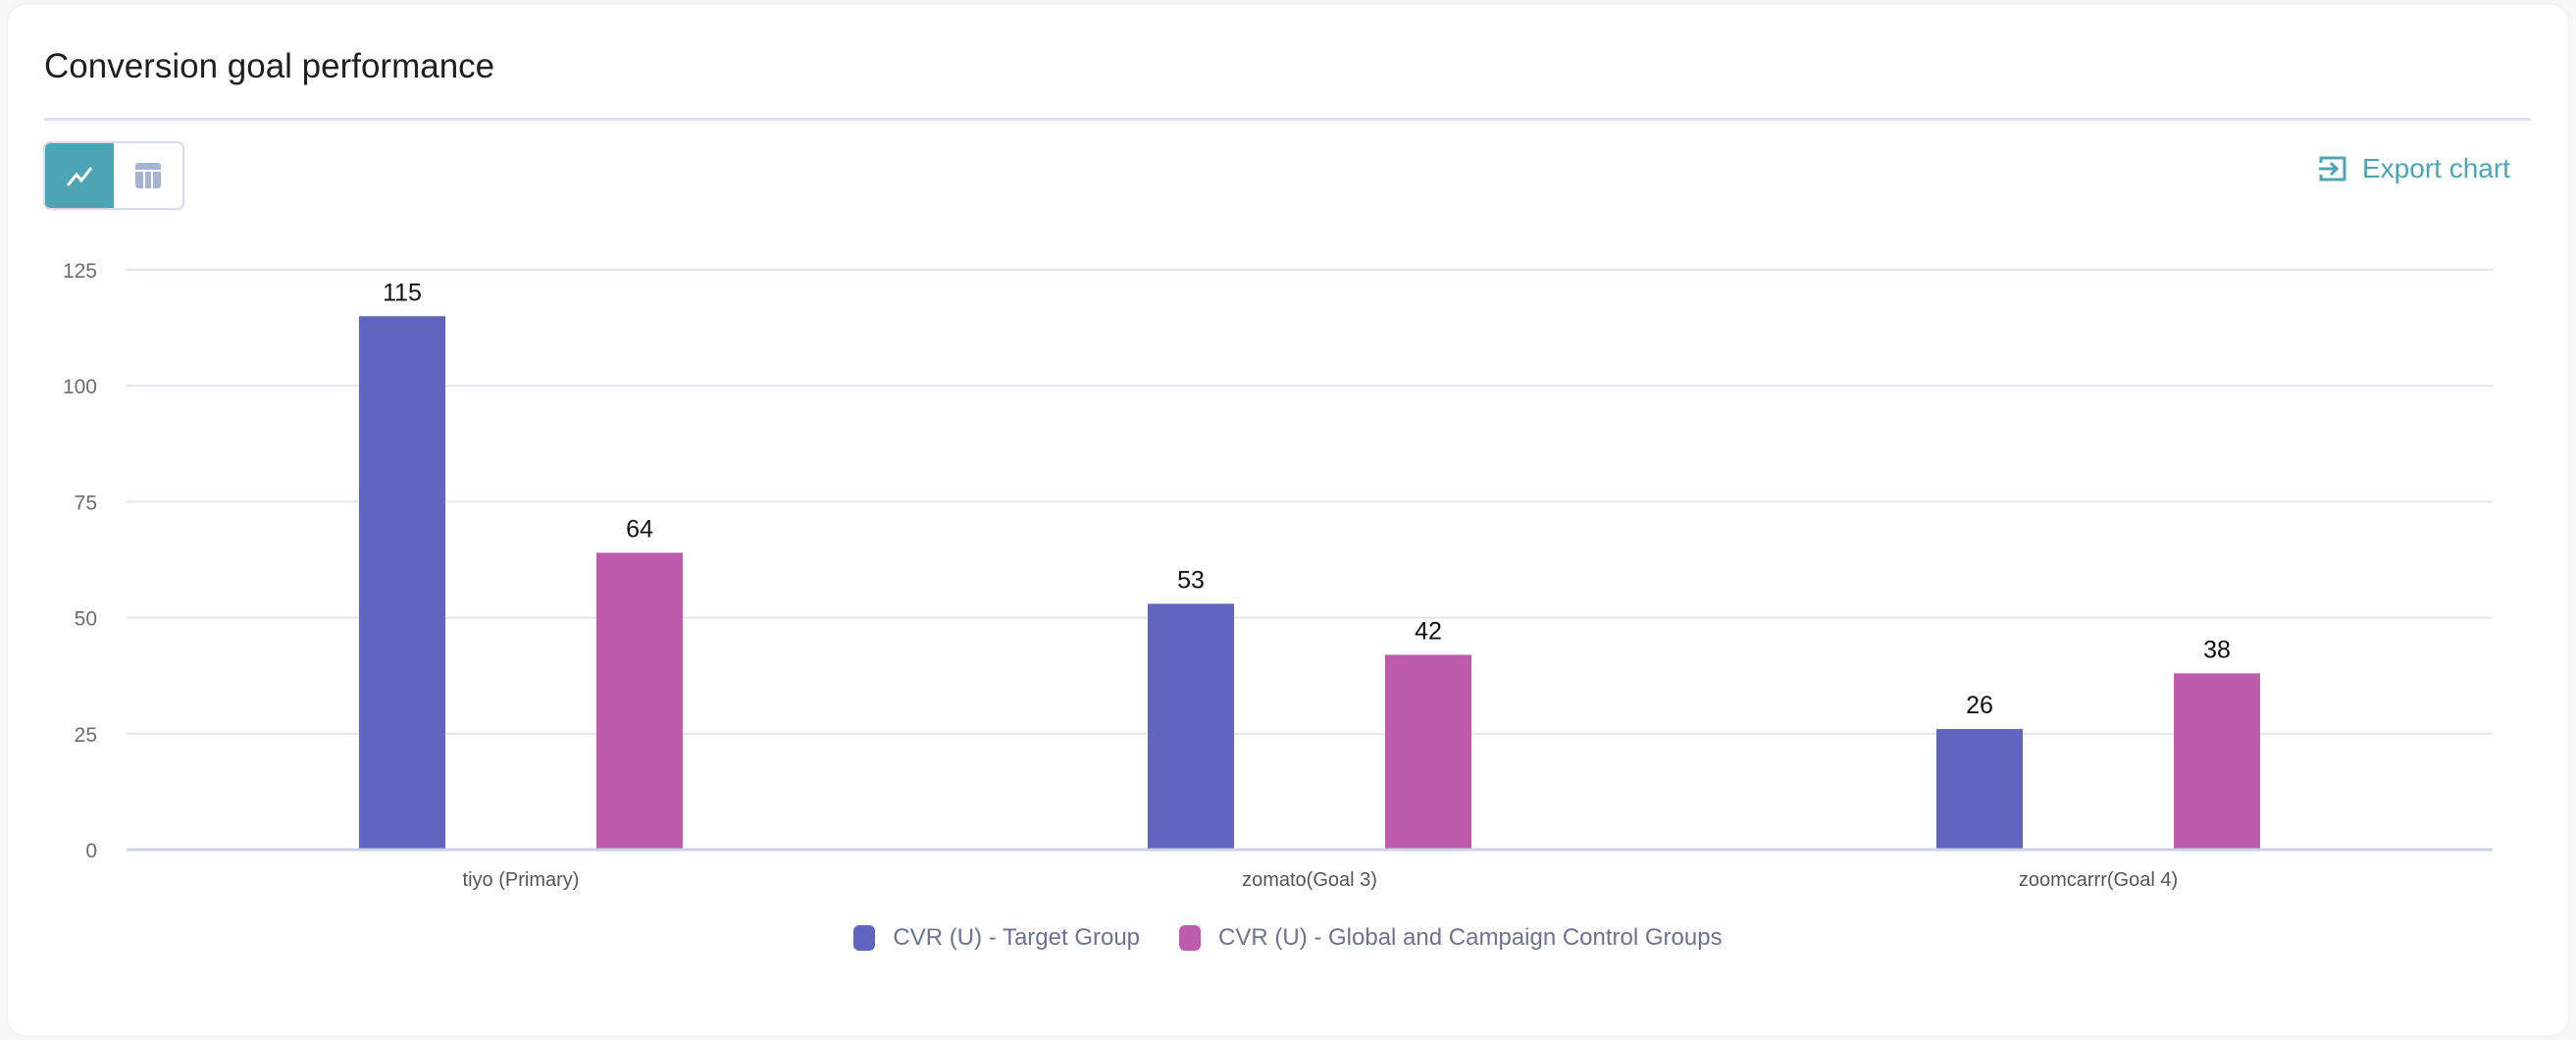 The height and width of the screenshot is (1040, 2576). I want to click on y-tick-label: 0, so click(91, 851).